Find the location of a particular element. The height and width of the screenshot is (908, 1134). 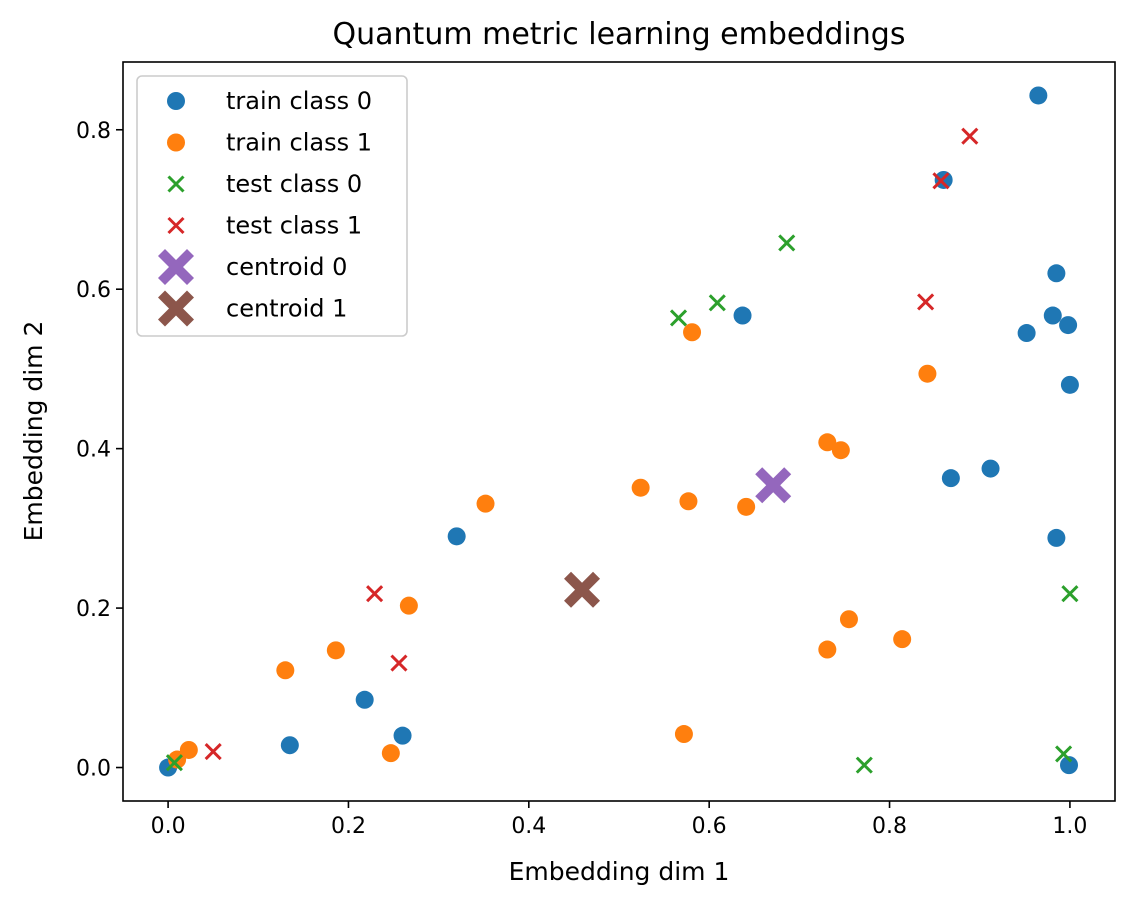

y-tick-label: 0.6 is located at coordinates (93, 290).